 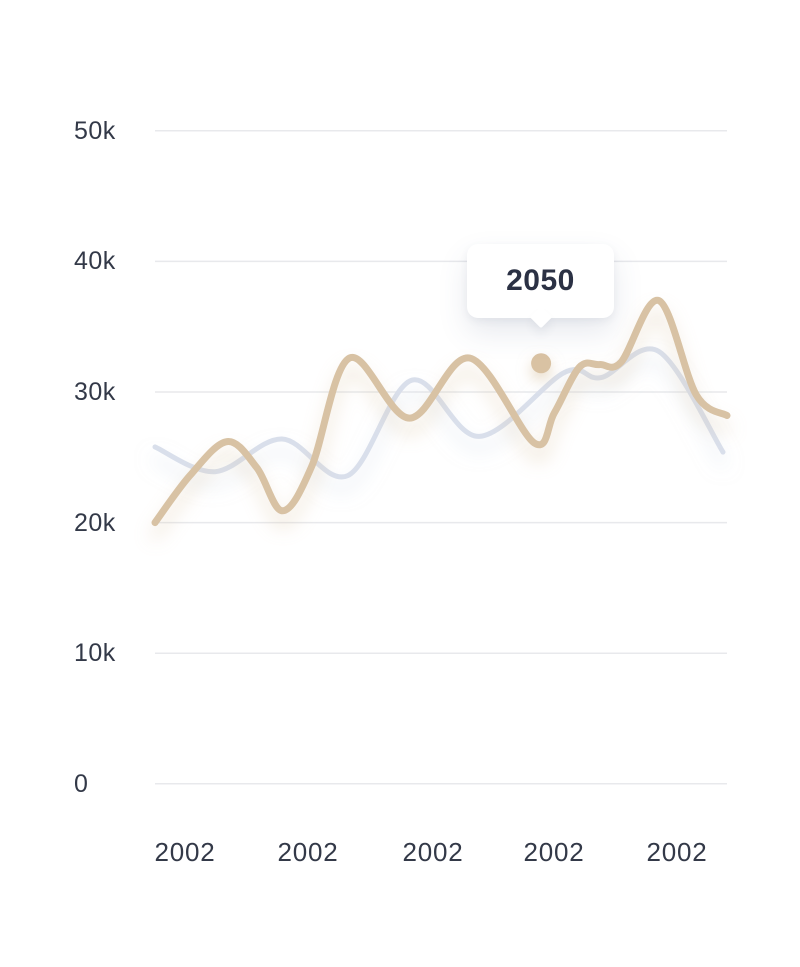 What do you see at coordinates (81, 784) in the screenshot?
I see `y-axis-tick-label: 0` at bounding box center [81, 784].